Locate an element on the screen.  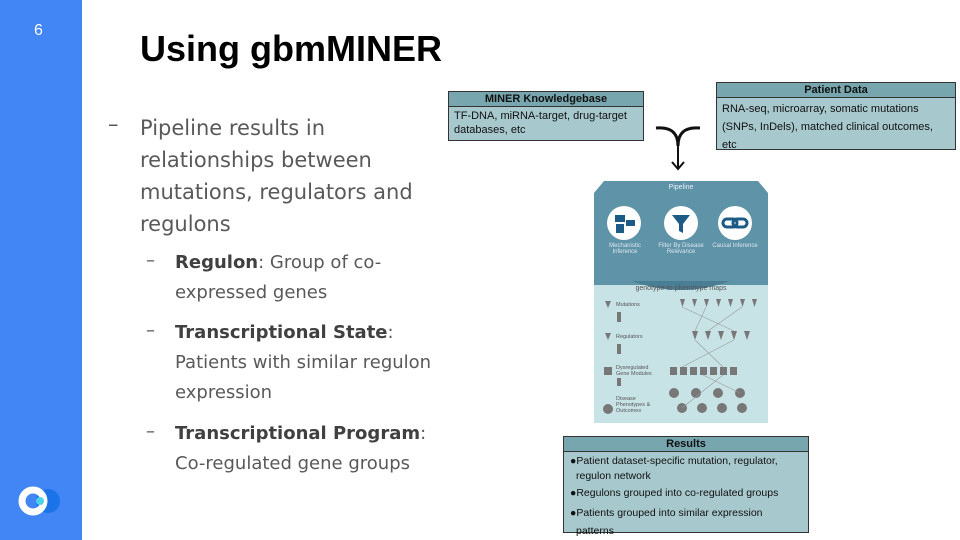
logo-icon is located at coordinates (39, 501).